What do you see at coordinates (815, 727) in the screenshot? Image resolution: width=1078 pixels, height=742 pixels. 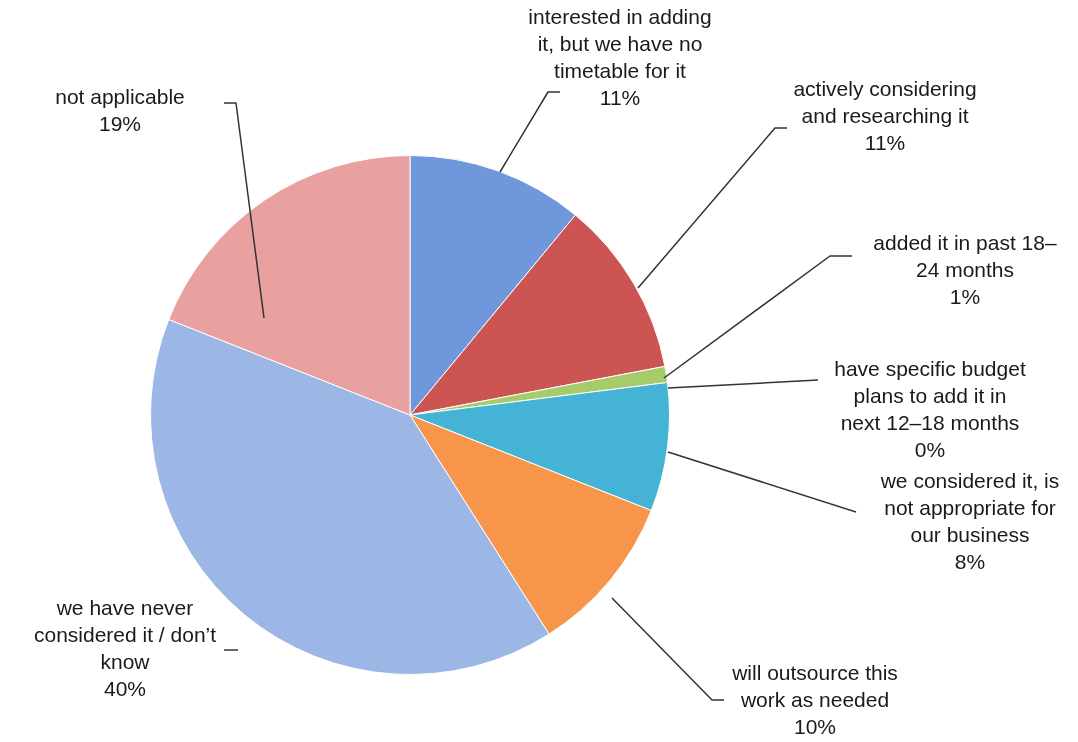 I see `data-label: 10%` at bounding box center [815, 727].